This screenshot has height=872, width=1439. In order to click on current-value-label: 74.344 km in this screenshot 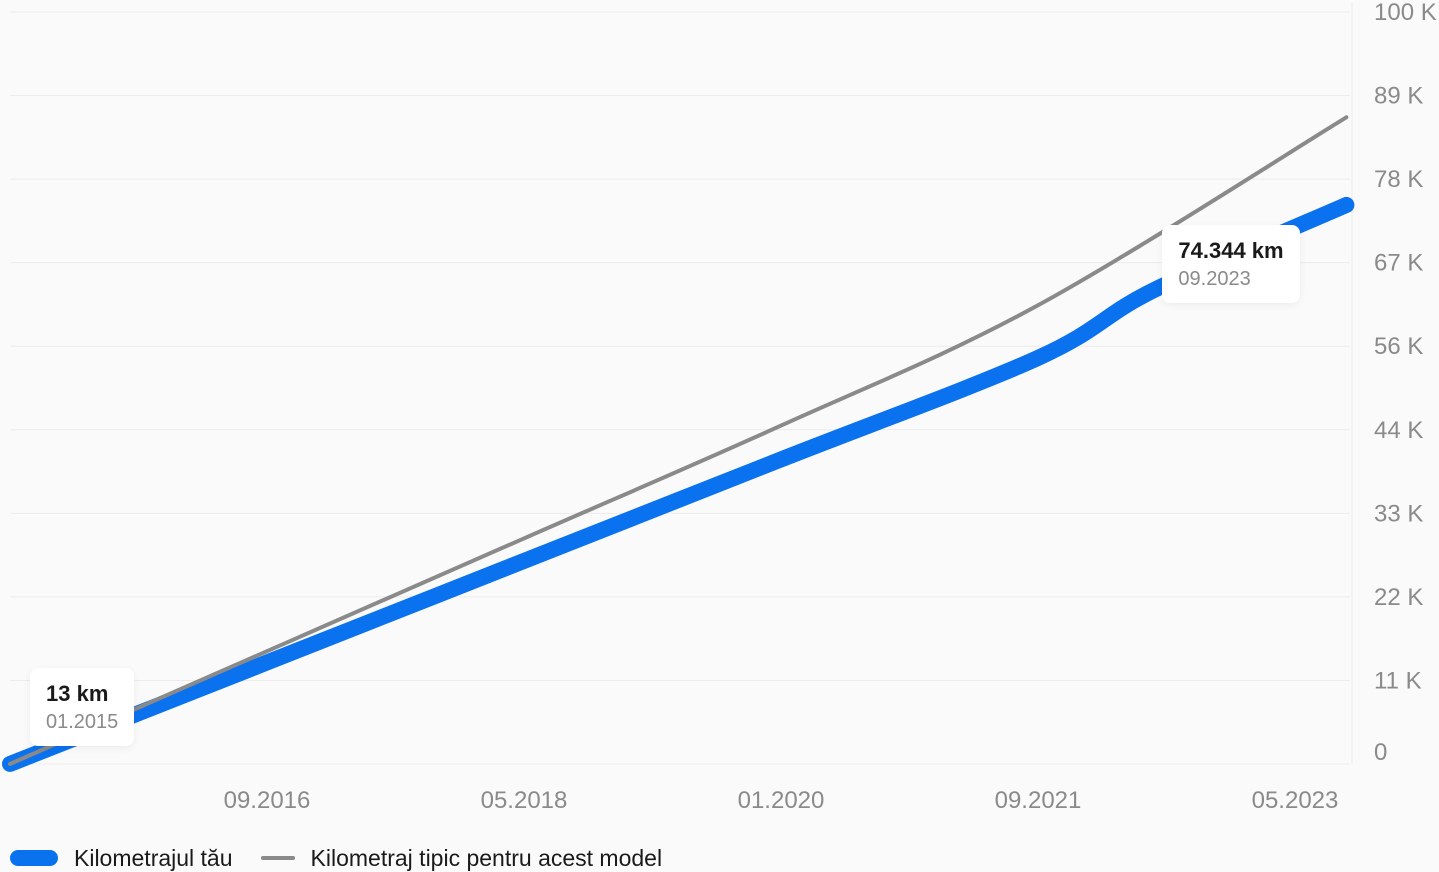, I will do `click(1231, 250)`.